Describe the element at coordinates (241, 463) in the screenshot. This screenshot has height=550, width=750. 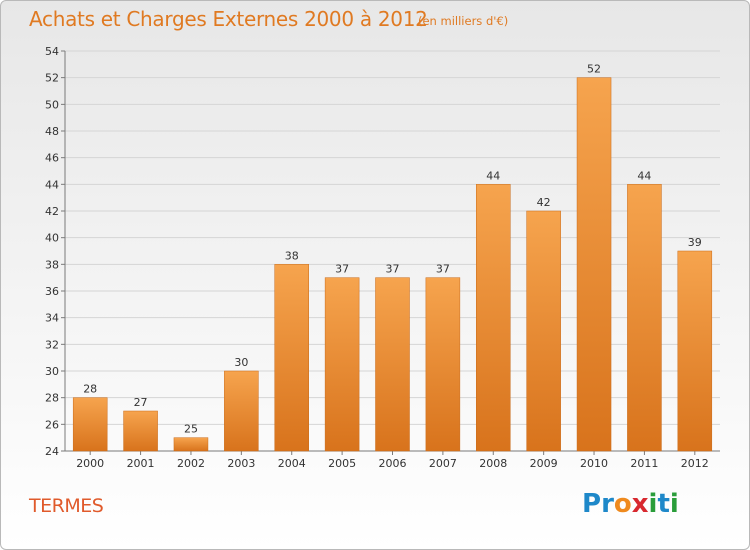
I see `x-tick-label: 2003` at that location.